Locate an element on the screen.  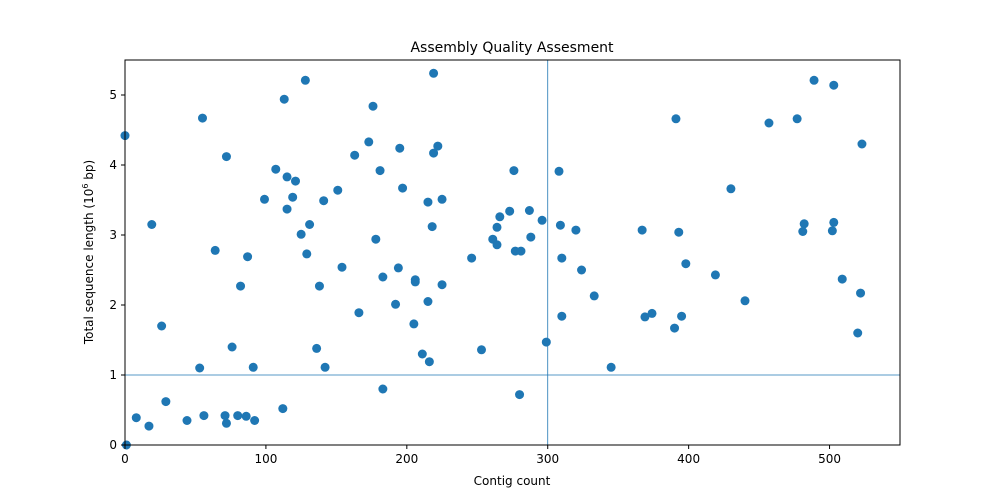
chart-title: Assembly Quality Assesment is located at coordinates (512, 48).